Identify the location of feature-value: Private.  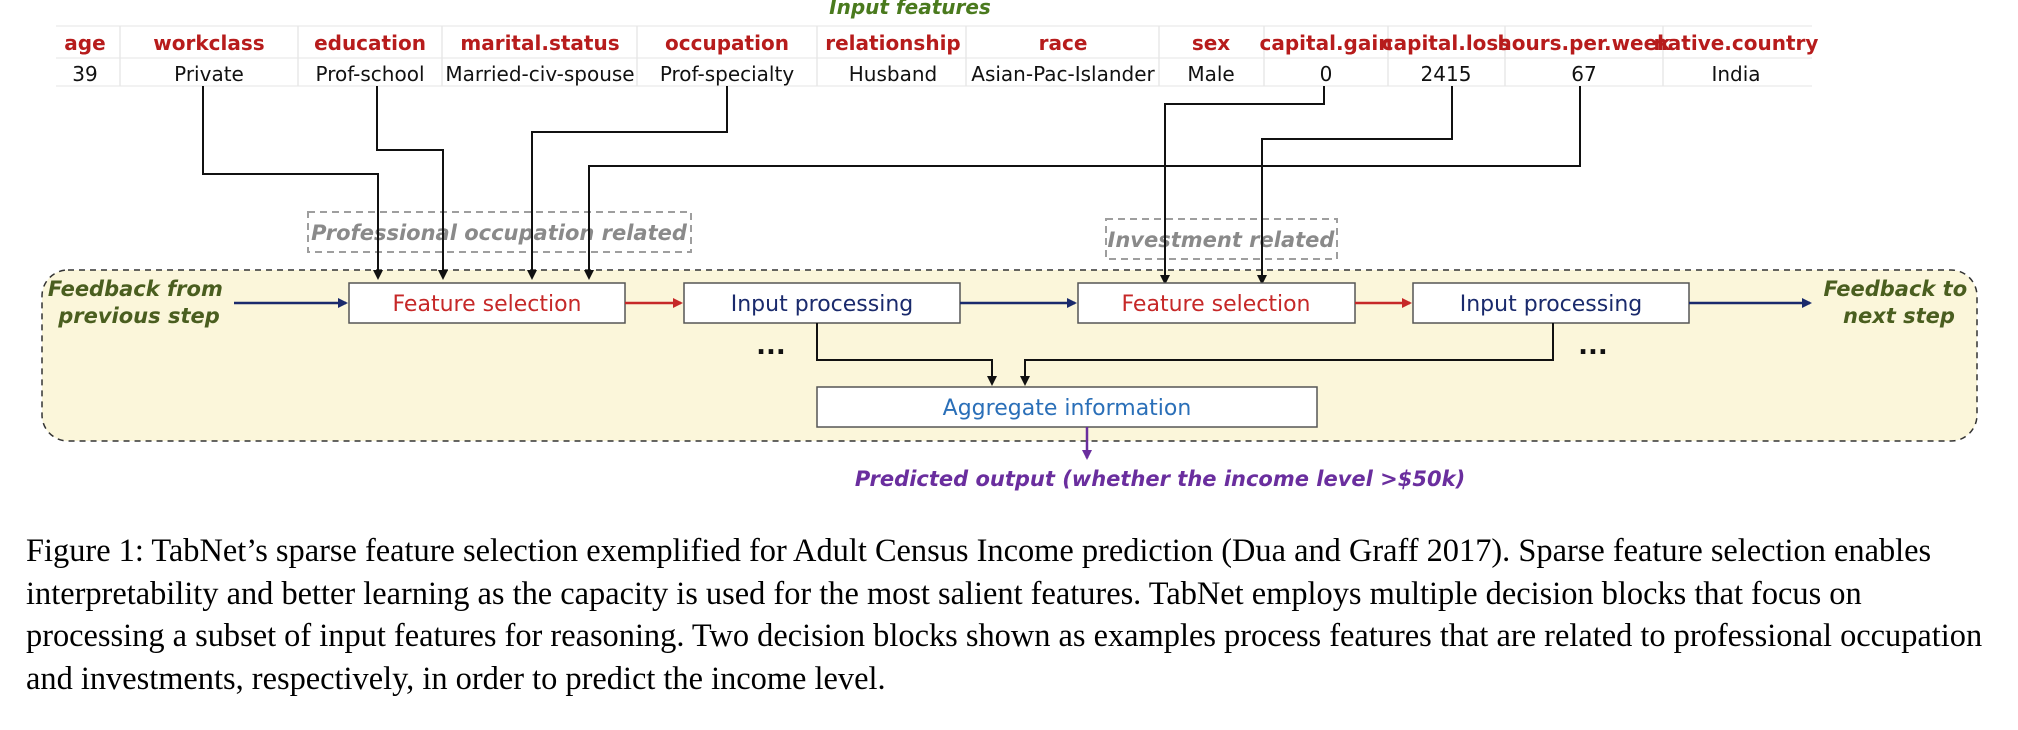
(209, 74).